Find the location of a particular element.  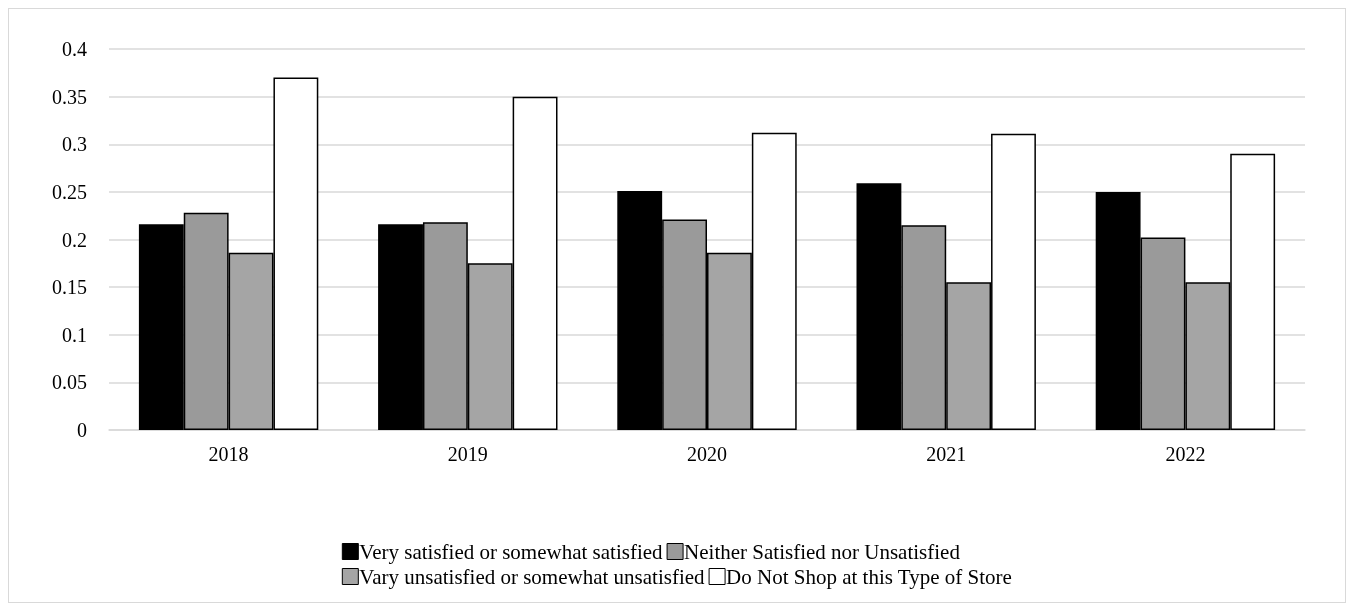

y-tick-label: 0.05 is located at coordinates (69, 382).